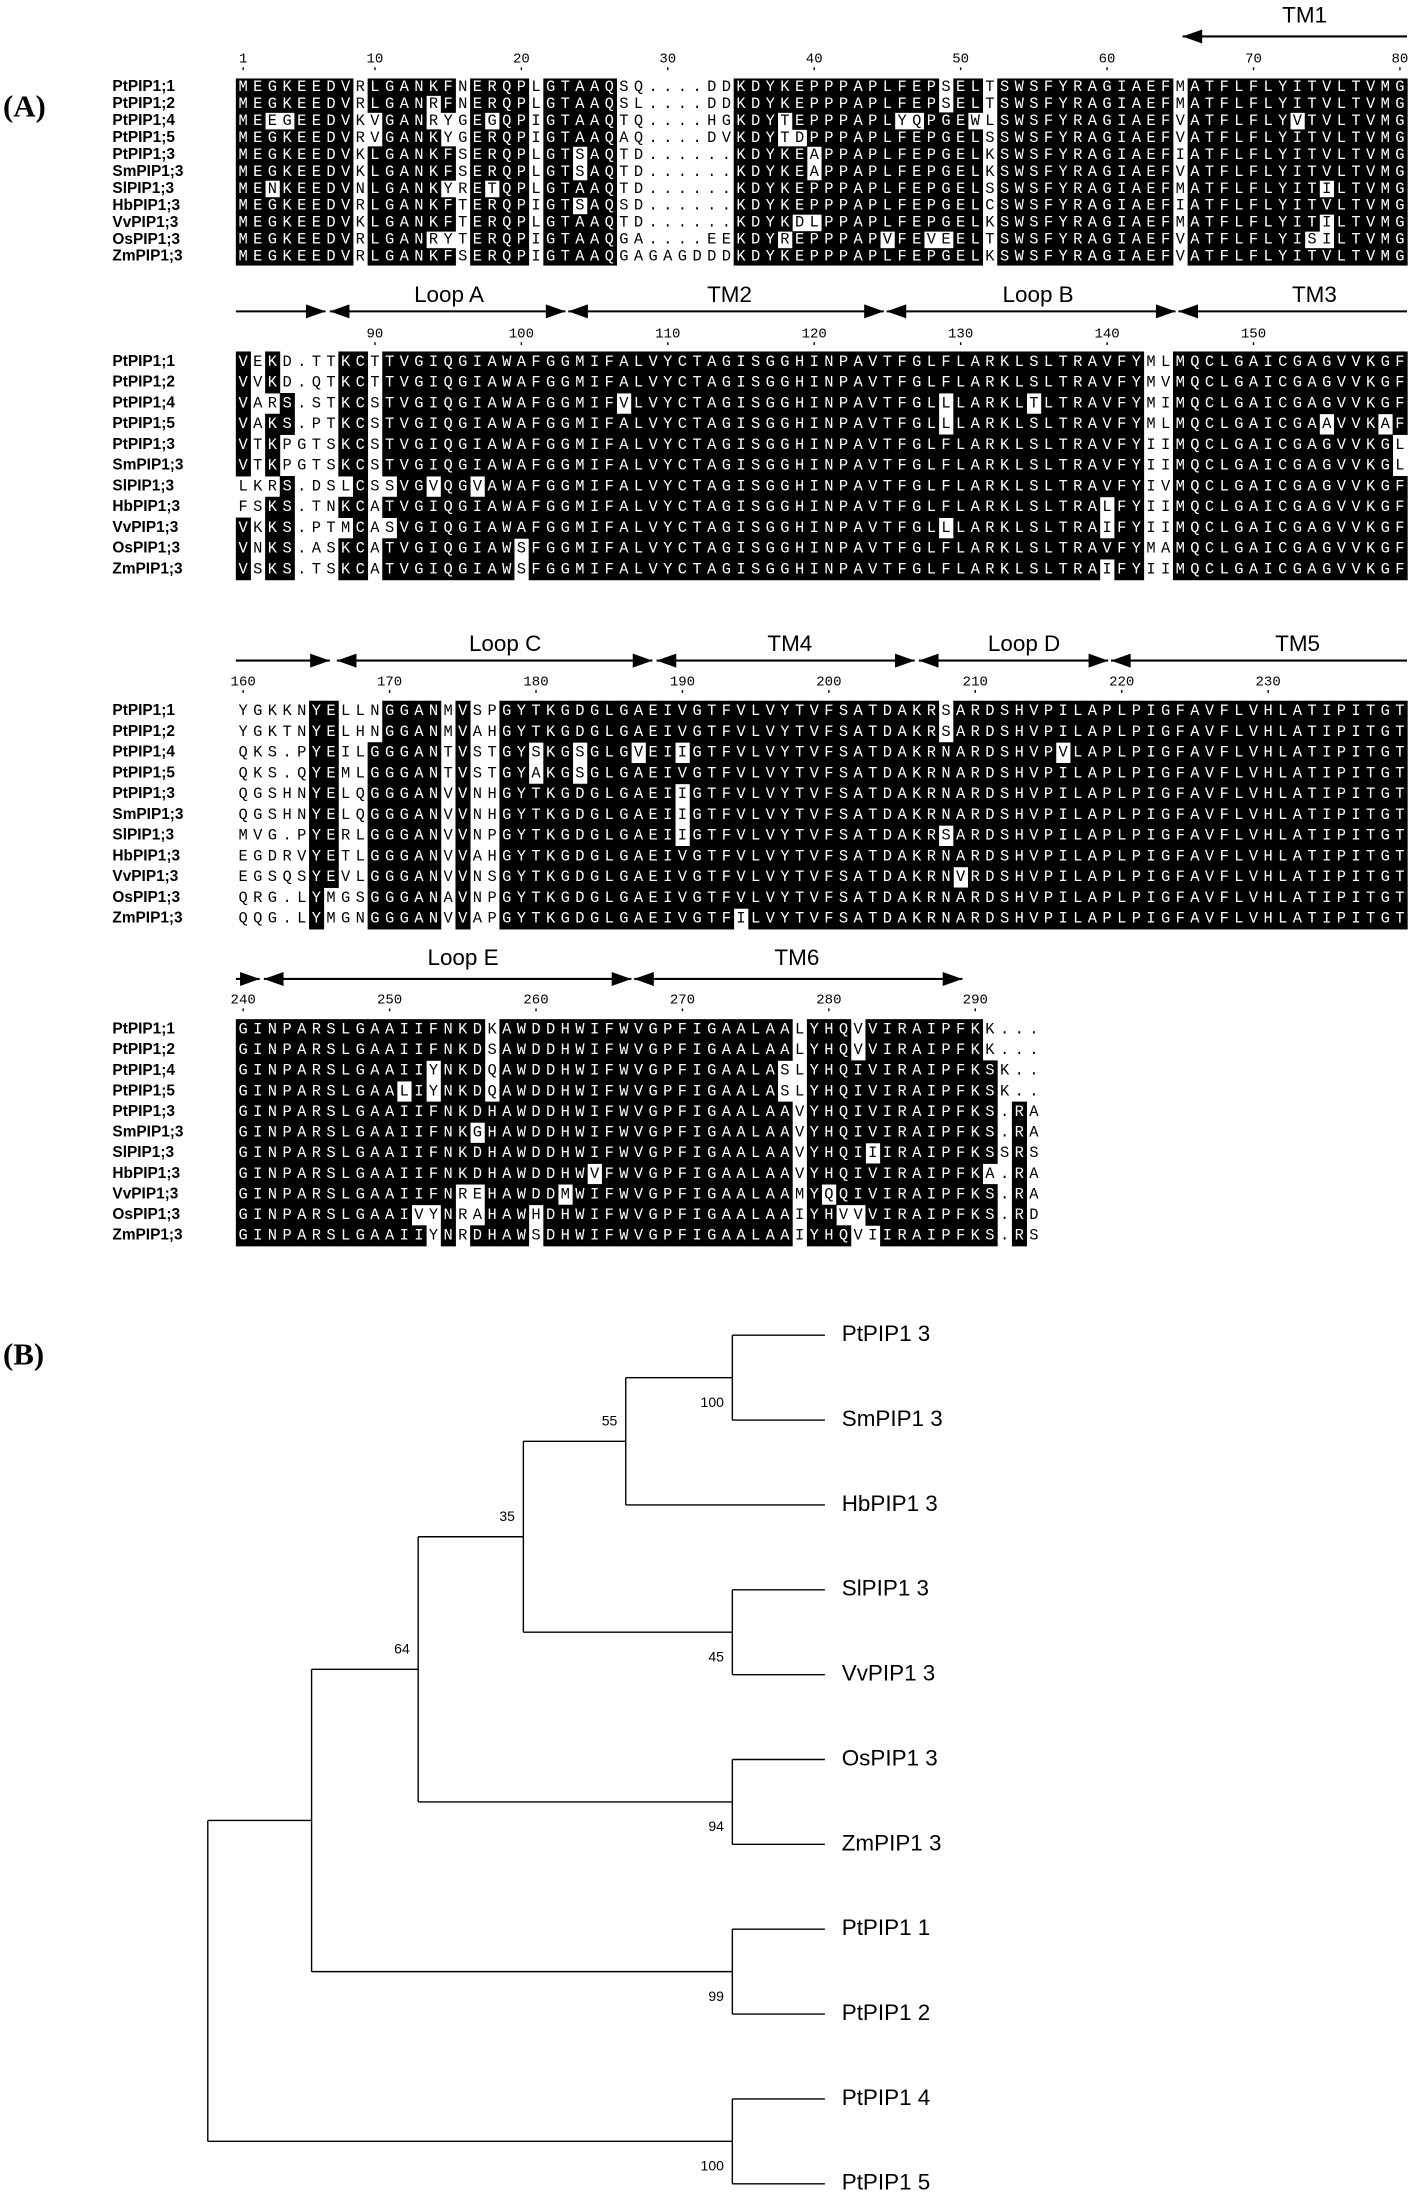  I want to click on position-number: 140, so click(1106, 335).